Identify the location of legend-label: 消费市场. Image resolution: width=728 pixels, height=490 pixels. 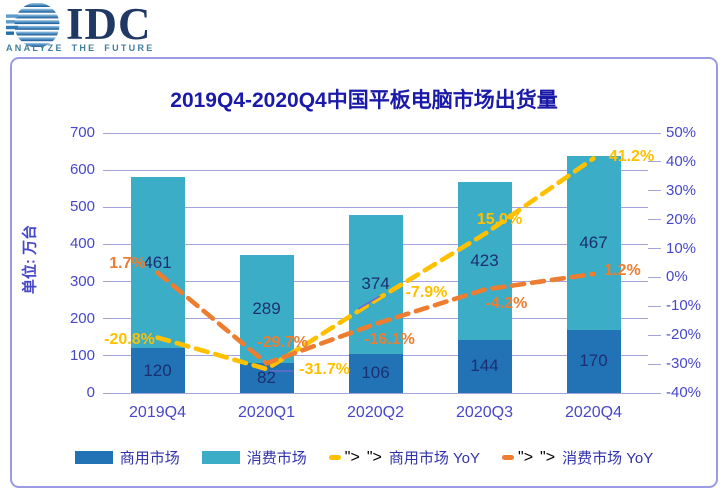
(276, 458).